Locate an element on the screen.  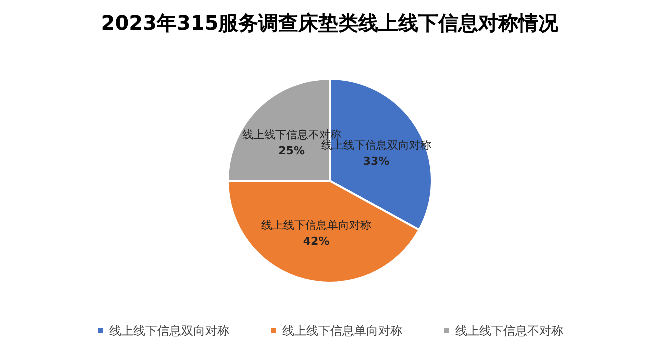
legend-label: 线上线下信息双向对称 is located at coordinates (170, 331).